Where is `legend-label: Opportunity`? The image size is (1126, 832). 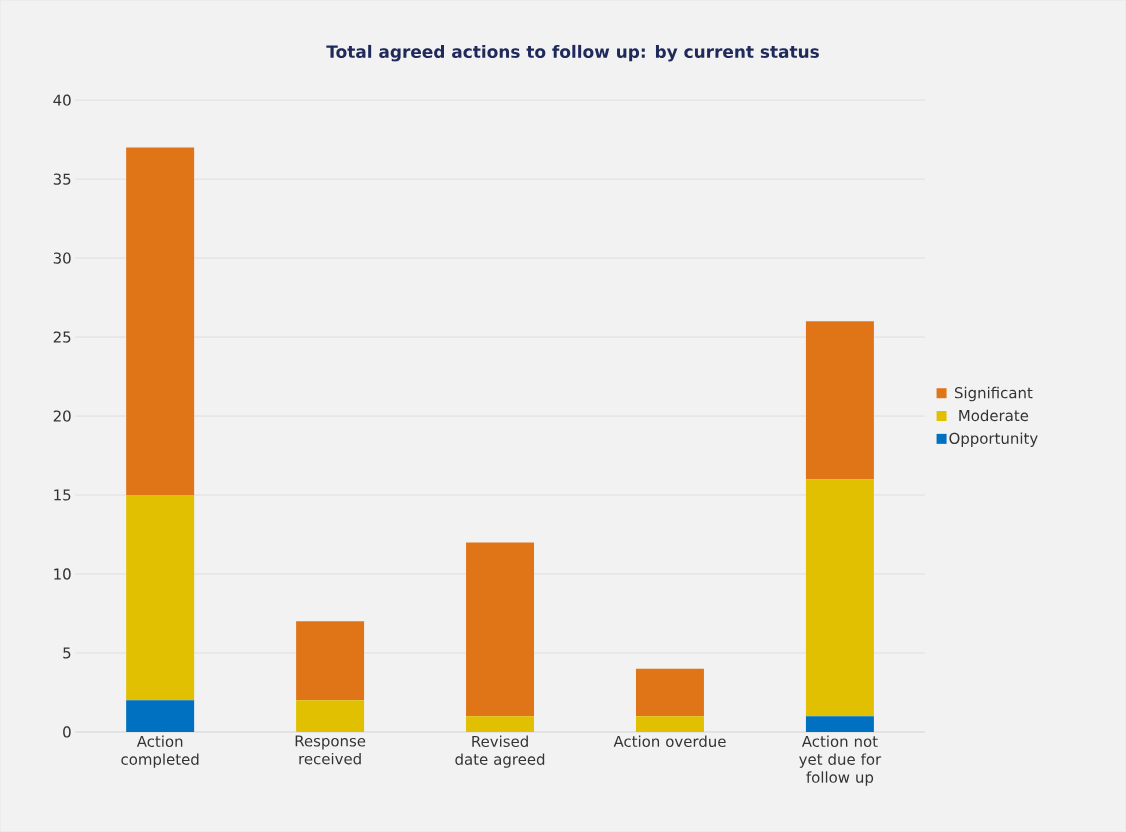
legend-label: Opportunity is located at coordinates (993, 439).